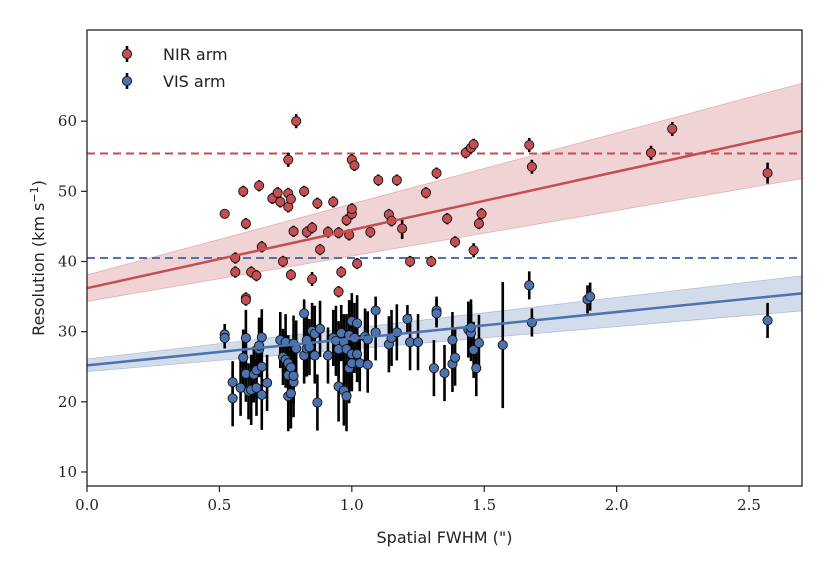 The height and width of the screenshot is (571, 830). I want to click on y-axis-label-superscript: −1, so click(34, 194).